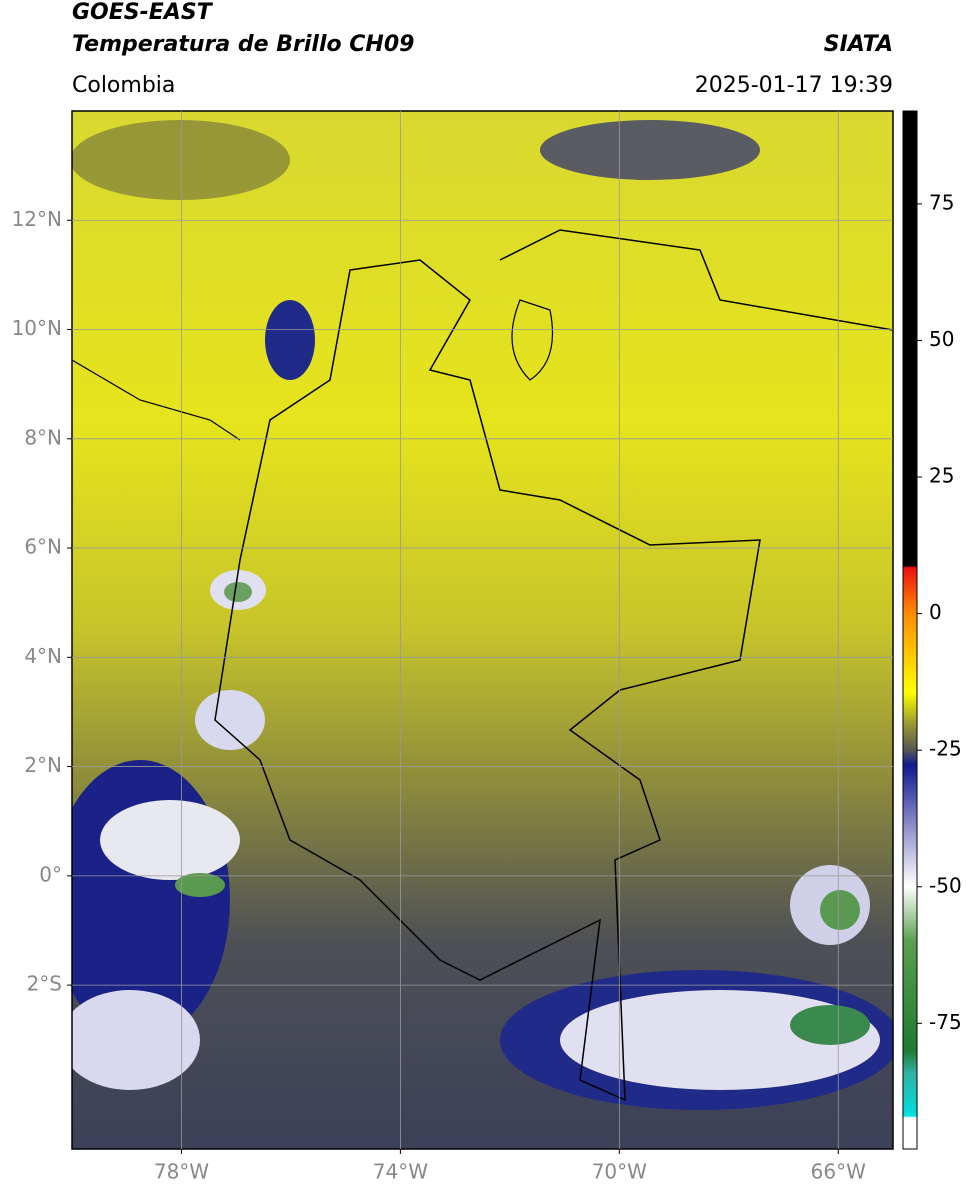 The image size is (966, 1190). I want to click on x-tick-label: 78°W, so click(181, 1172).